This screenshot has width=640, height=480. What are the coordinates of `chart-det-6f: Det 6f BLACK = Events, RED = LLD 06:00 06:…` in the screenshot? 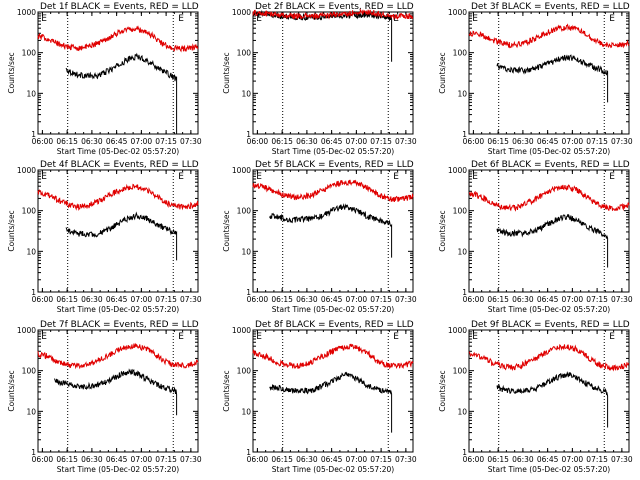 It's located at (535, 237).